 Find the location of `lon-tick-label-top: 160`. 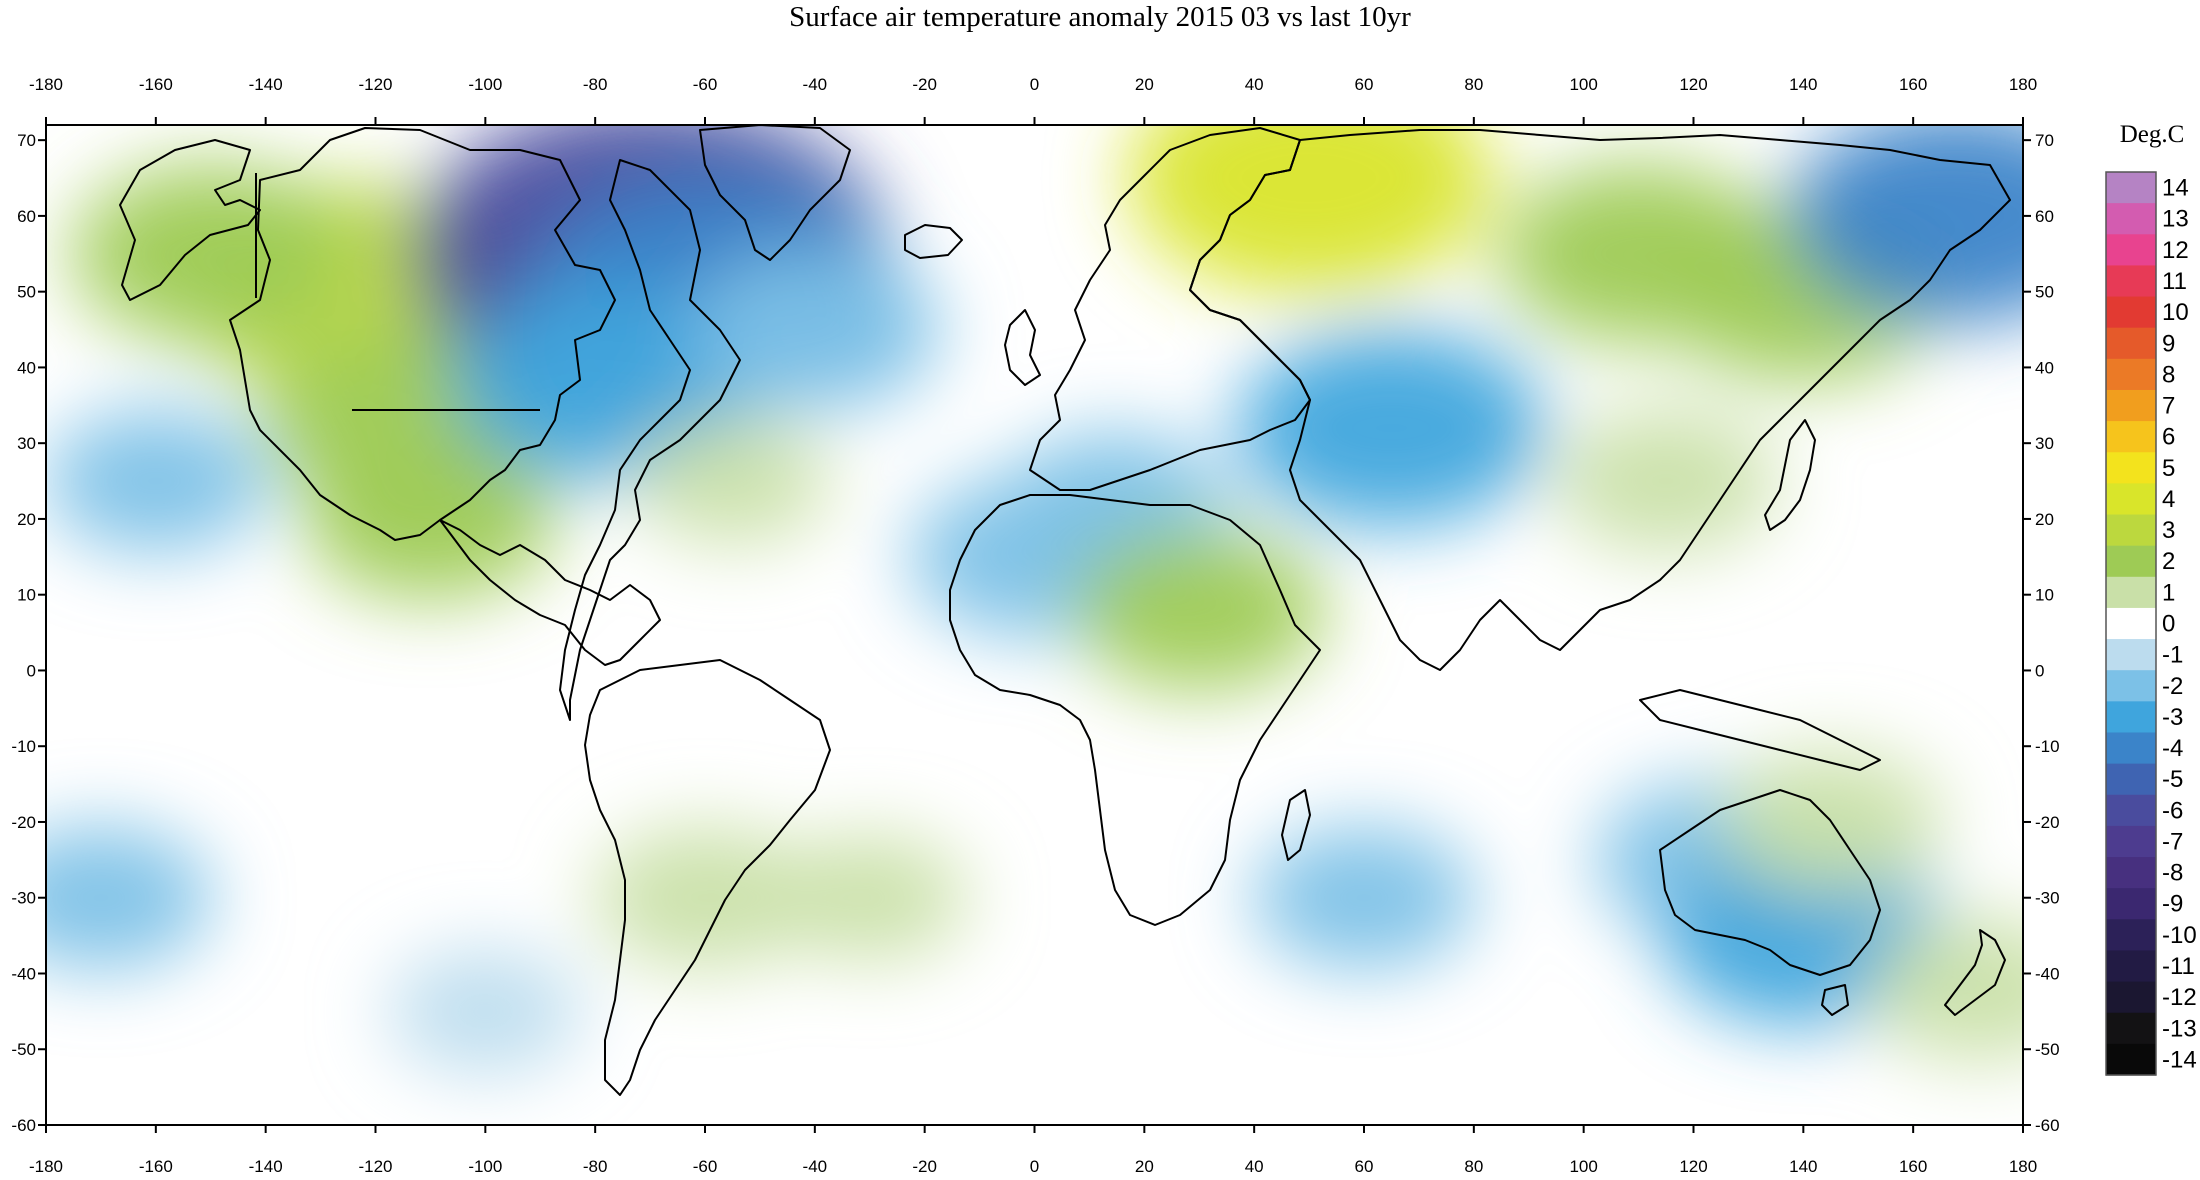

lon-tick-label-top: 160 is located at coordinates (1913, 84).